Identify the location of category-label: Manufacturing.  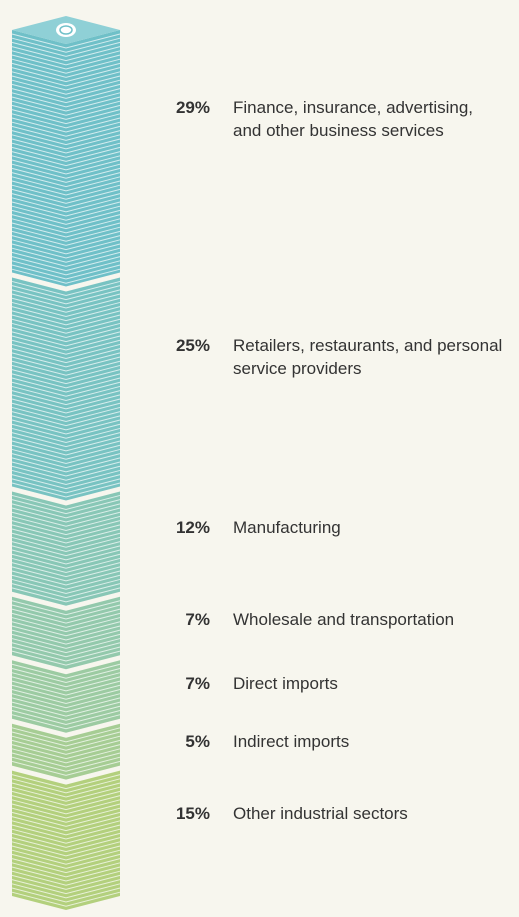
(287, 527).